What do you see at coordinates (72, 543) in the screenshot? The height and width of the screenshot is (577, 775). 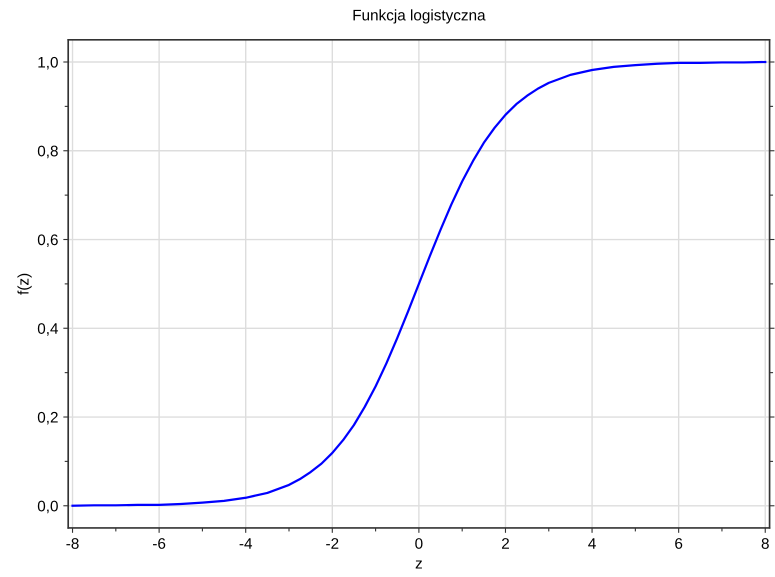 I see `x-tick-label: -8` at bounding box center [72, 543].